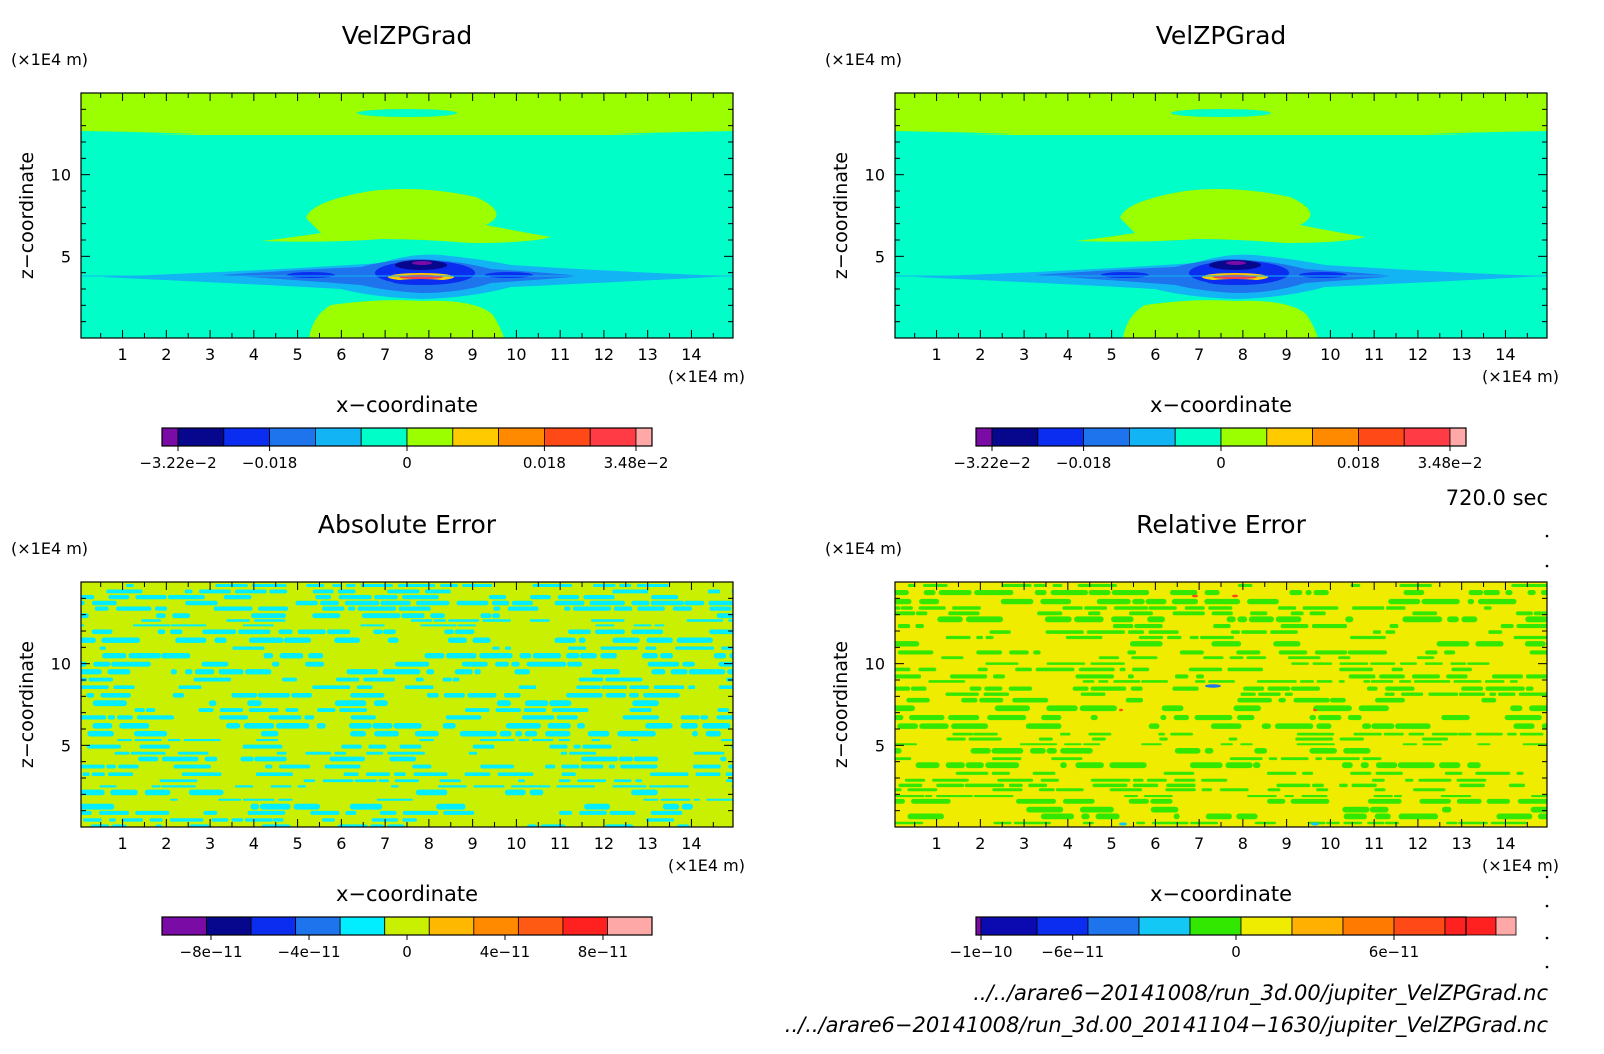 The height and width of the screenshot is (1054, 1604). I want to click on lower-blob, so click(1220, 319).